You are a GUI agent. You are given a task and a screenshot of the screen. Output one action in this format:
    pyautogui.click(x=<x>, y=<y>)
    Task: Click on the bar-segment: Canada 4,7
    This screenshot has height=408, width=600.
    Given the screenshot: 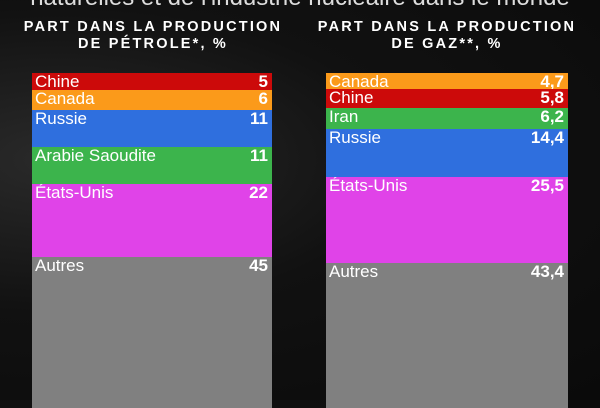 What is the action you would take?
    pyautogui.click(x=447, y=81)
    